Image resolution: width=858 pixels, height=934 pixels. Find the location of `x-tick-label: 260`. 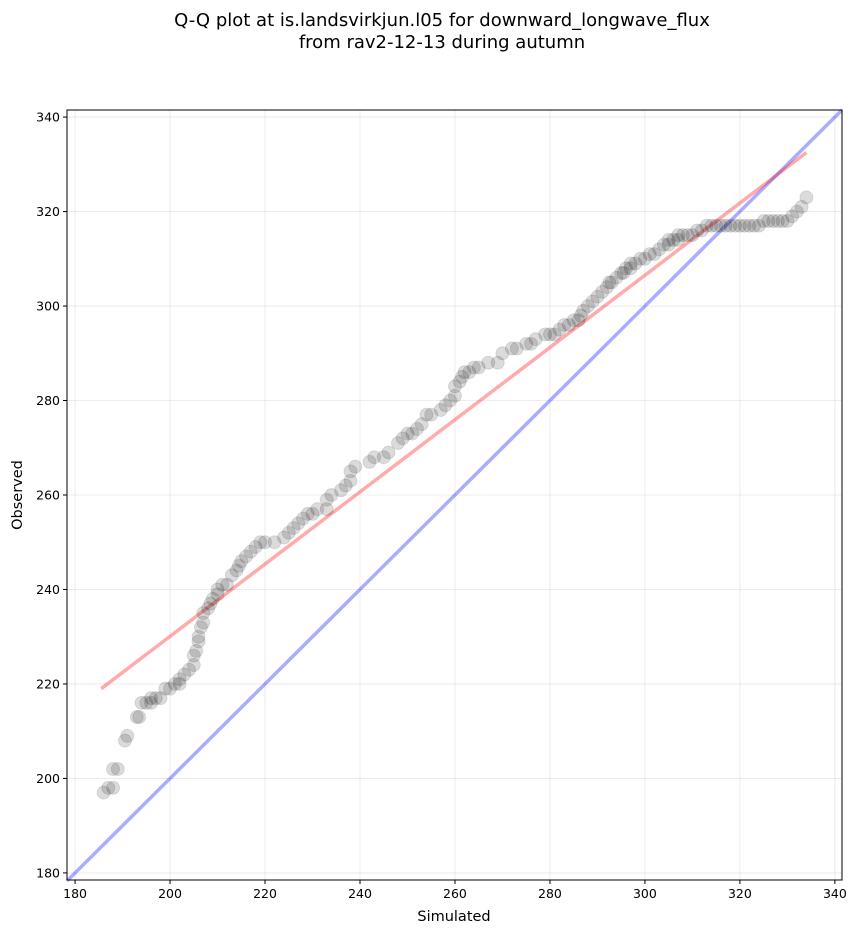

x-tick-label: 260 is located at coordinates (455, 893).